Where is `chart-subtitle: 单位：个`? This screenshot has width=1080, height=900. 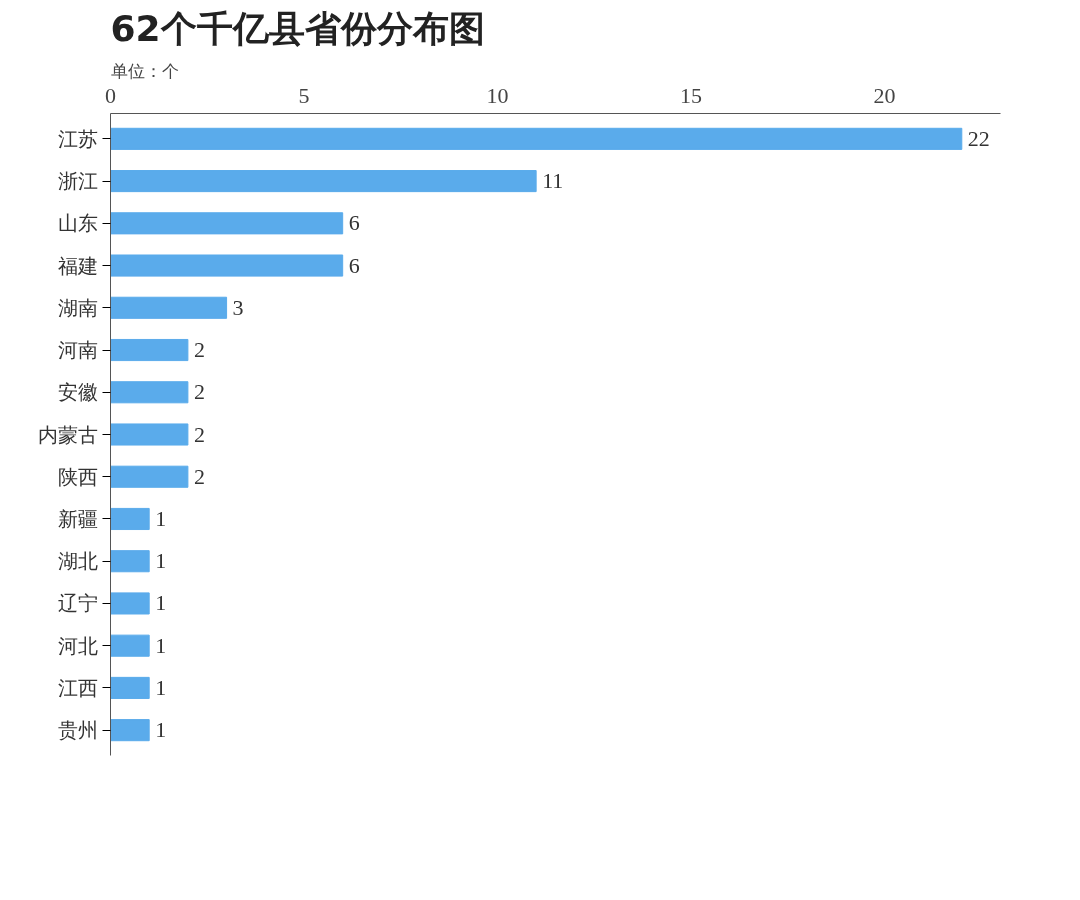
chart-subtitle: 单位：个 is located at coordinates (144, 70).